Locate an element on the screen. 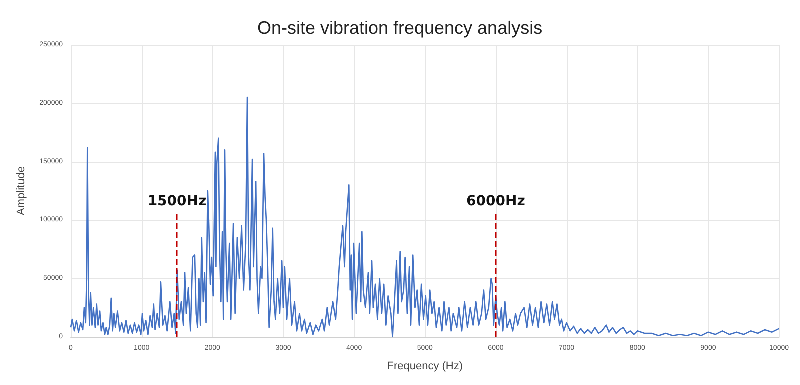 Image resolution: width=800 pixels, height=385 pixels. ref-line-label: 6000Hz is located at coordinates (496, 201).